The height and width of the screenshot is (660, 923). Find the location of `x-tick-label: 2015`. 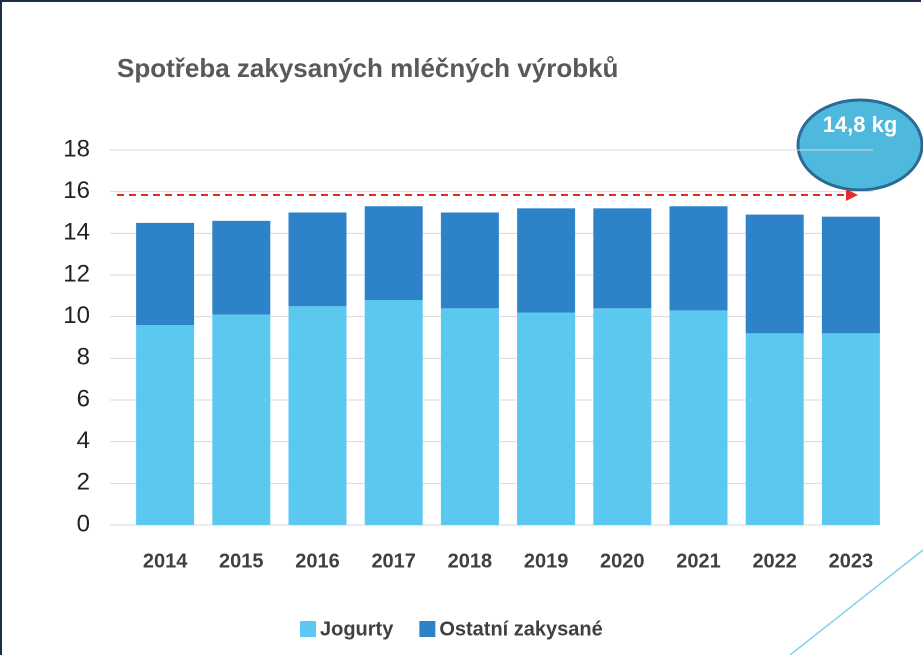

x-tick-label: 2015 is located at coordinates (241, 561).